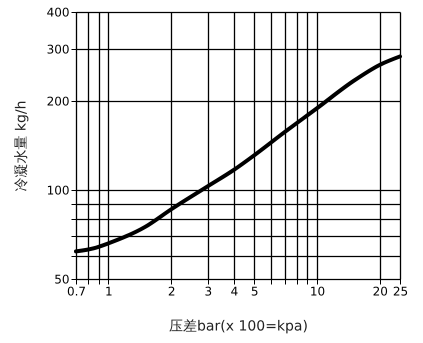 Image resolution: width=423 pixels, height=343 pixels. I want to click on x-tick-label: 4, so click(234, 291).